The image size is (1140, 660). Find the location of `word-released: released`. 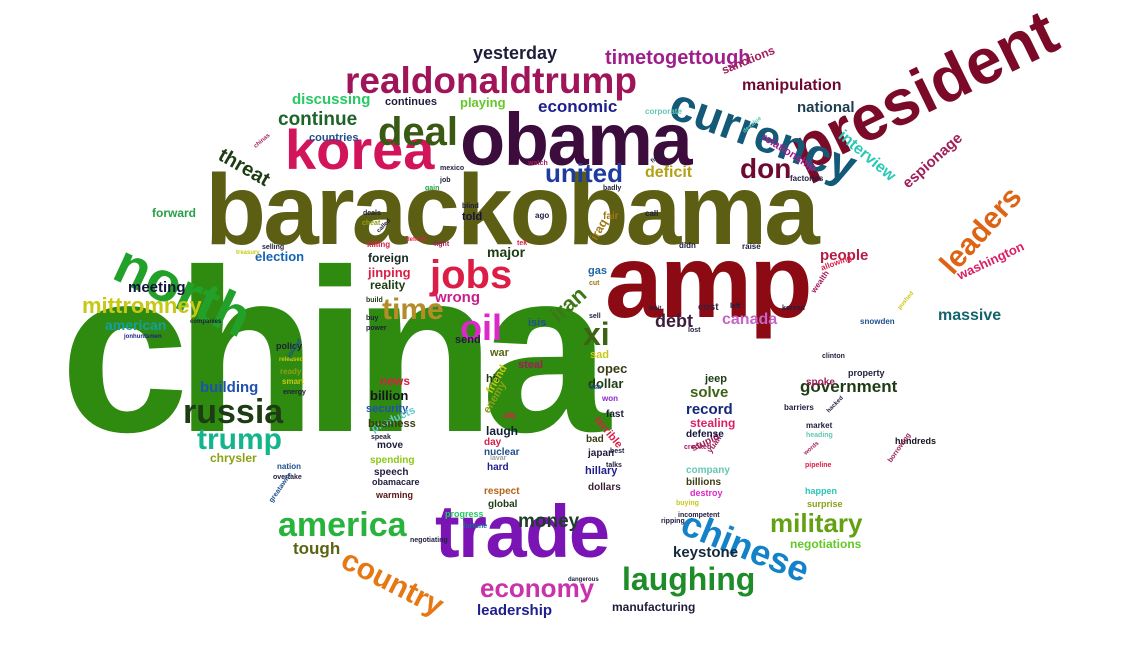

word-released: released is located at coordinates (291, 360).